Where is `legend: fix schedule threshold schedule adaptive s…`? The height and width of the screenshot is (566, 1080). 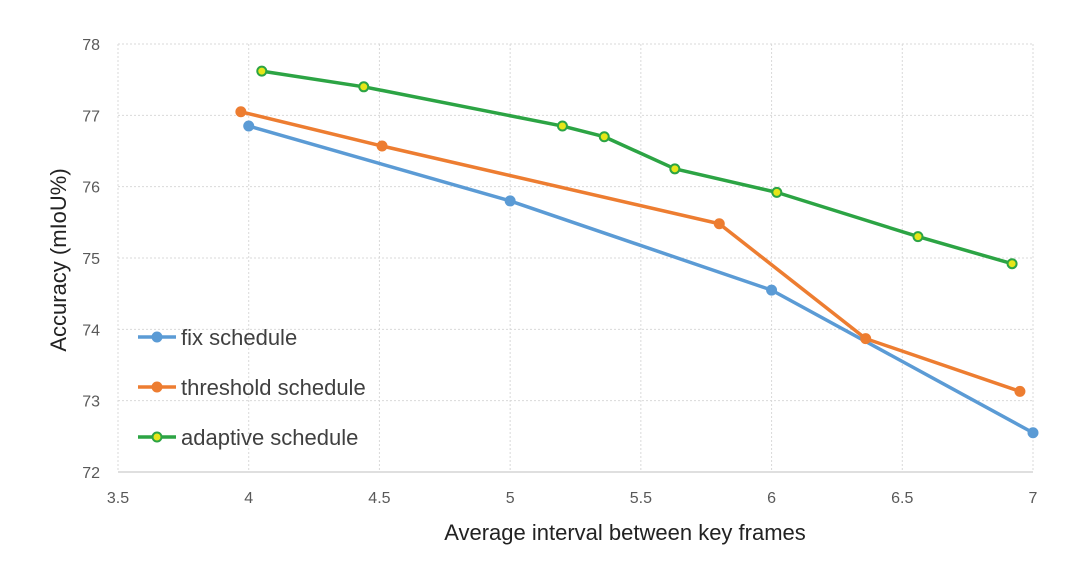
legend: fix schedule threshold schedule adaptive s… is located at coordinates (252, 387).